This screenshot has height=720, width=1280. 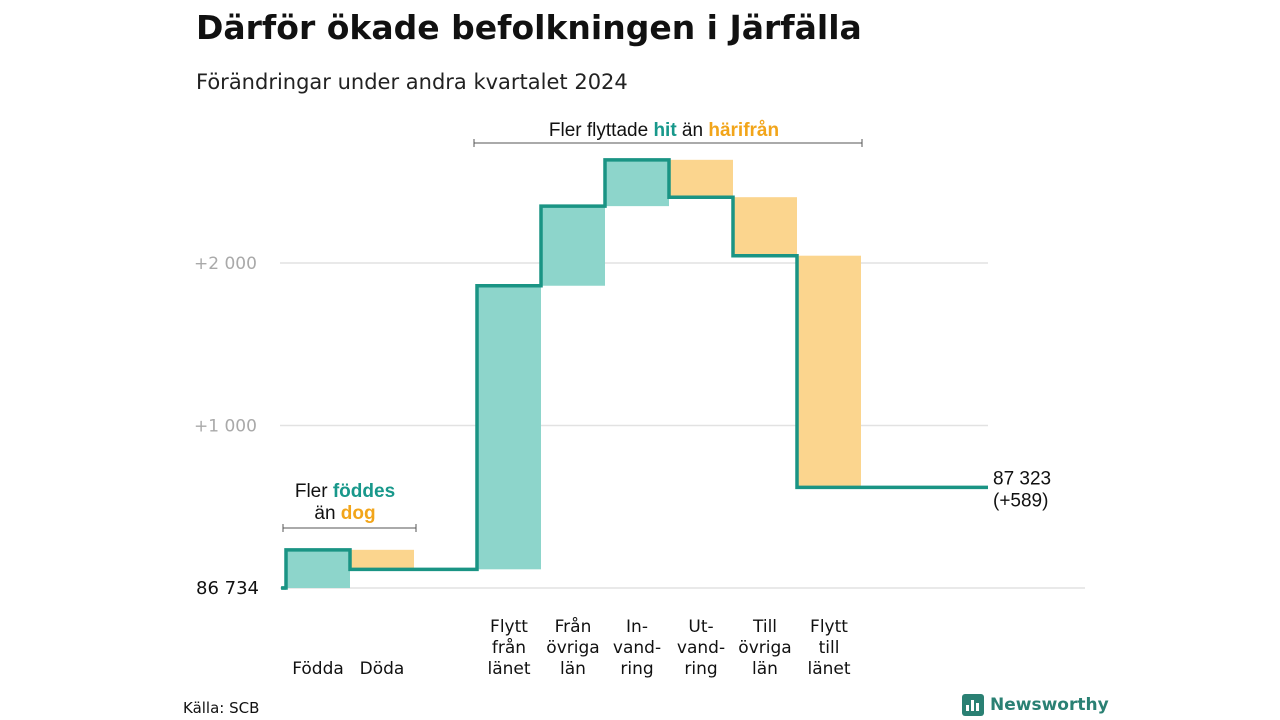 What do you see at coordinates (227, 588) in the screenshot?
I see `y-tick-baseline: 86 734` at bounding box center [227, 588].